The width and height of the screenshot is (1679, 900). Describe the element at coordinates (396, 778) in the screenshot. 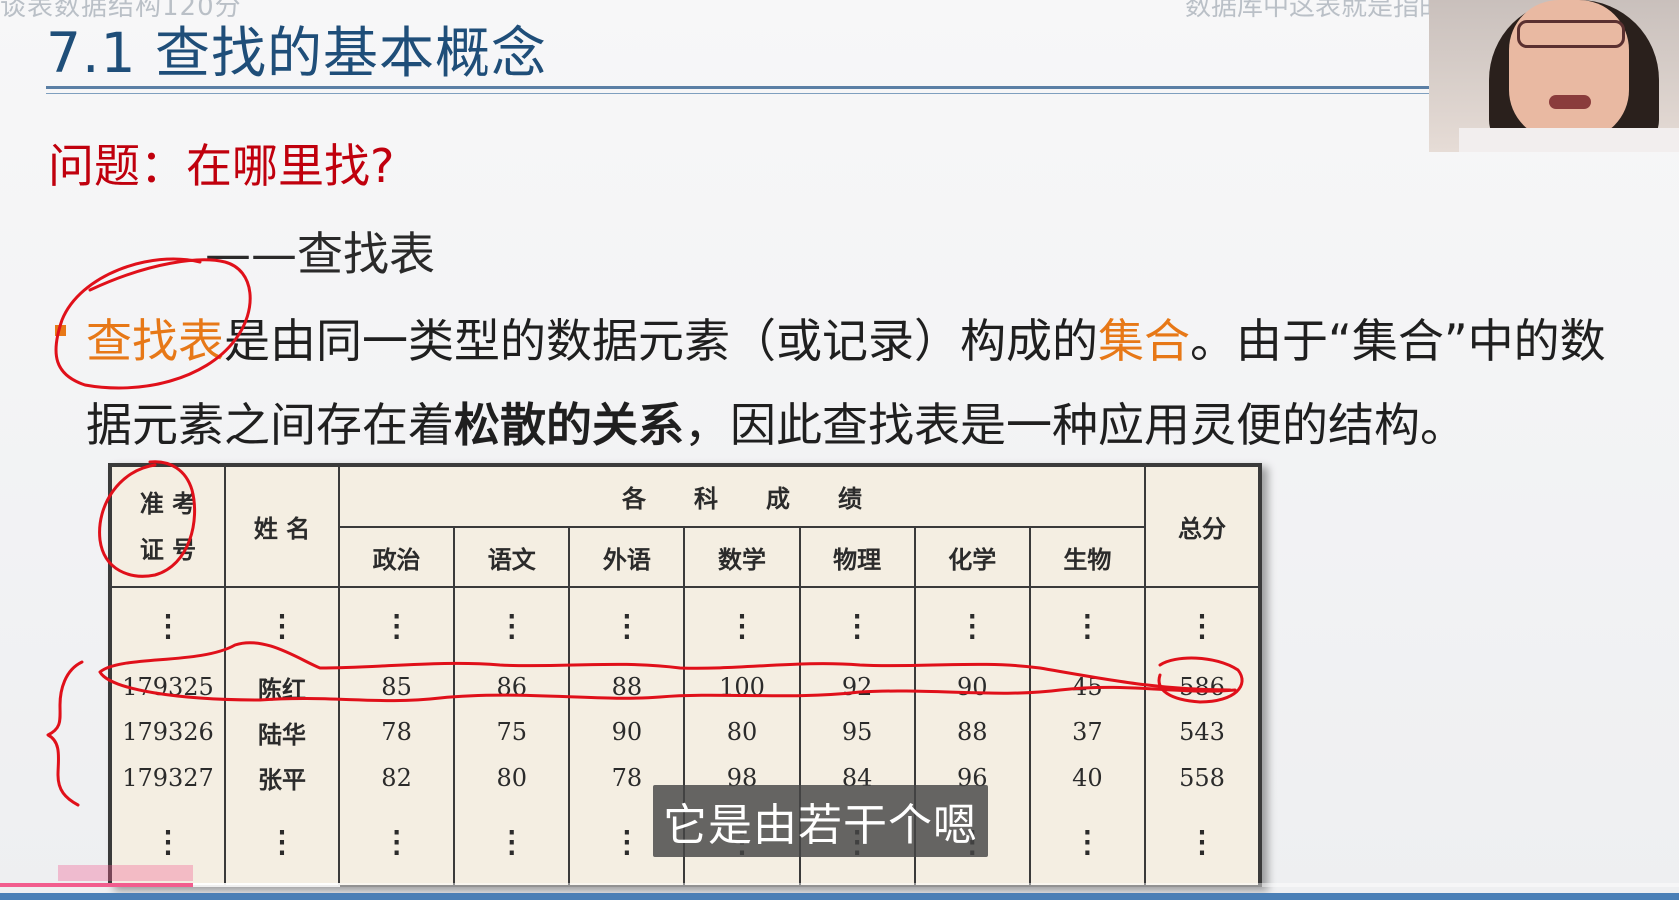

I see `cell-score: 82` at that location.